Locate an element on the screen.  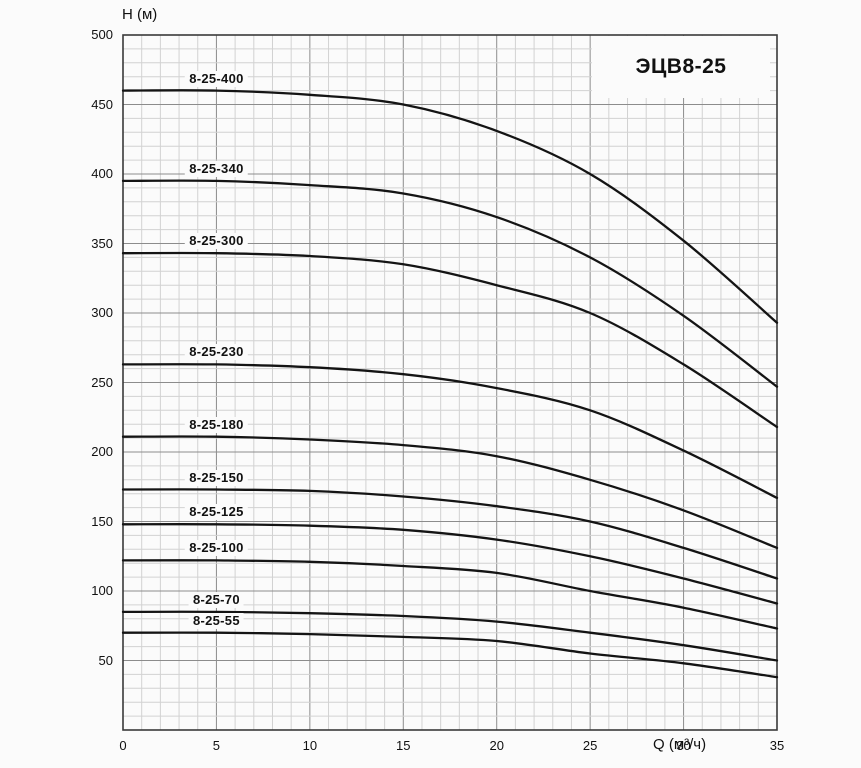
y-tick-label-250: 250 is located at coordinates (102, 382).